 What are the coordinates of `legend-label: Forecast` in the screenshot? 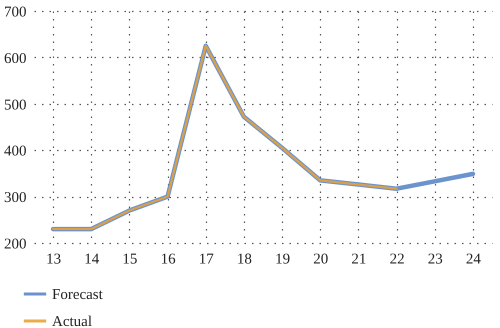 It's located at (78, 295).